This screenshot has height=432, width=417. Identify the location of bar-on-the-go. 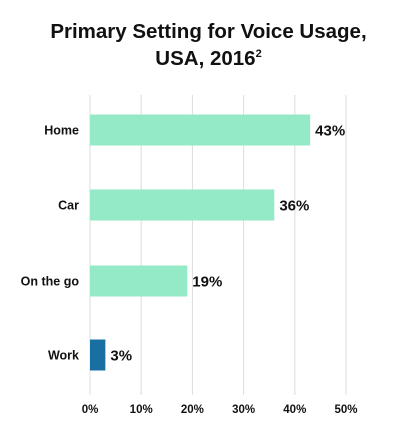
(139, 281).